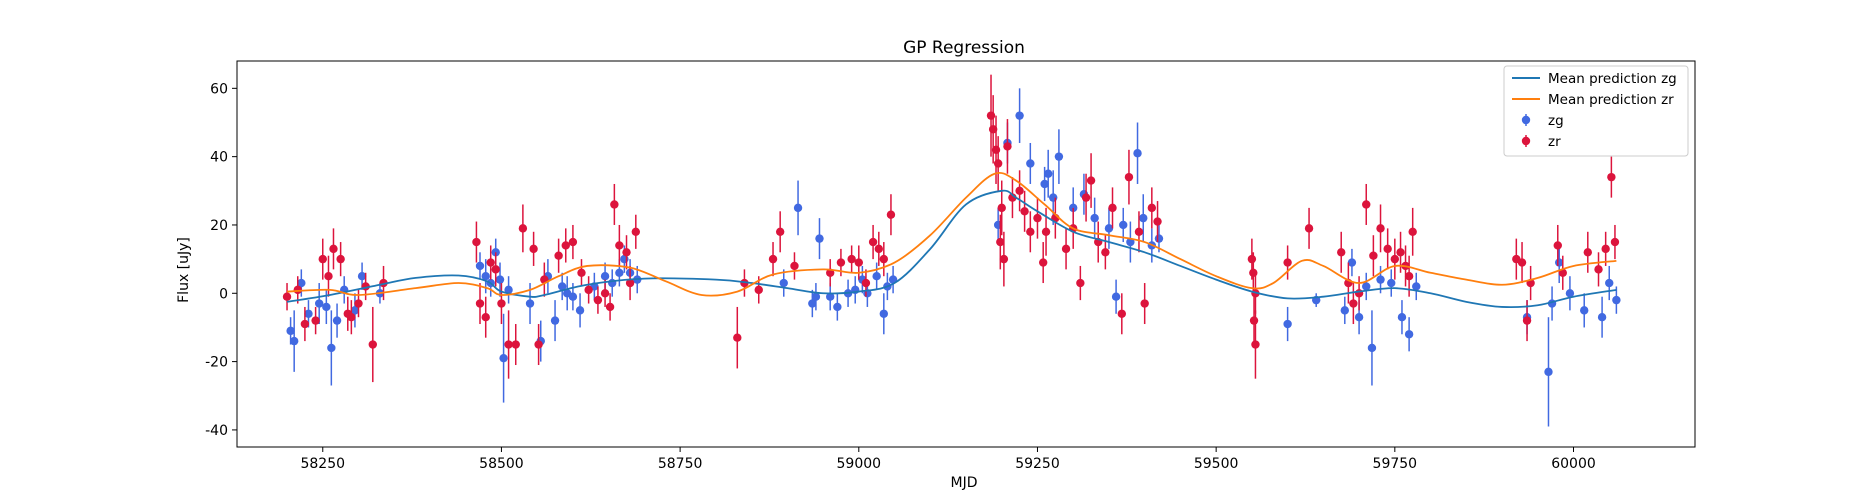 Image resolution: width=1875 pixels, height=500 pixels. Describe the element at coordinates (1594, 79) in the screenshot. I see `legend-entry: Mean prediction zg` at that location.